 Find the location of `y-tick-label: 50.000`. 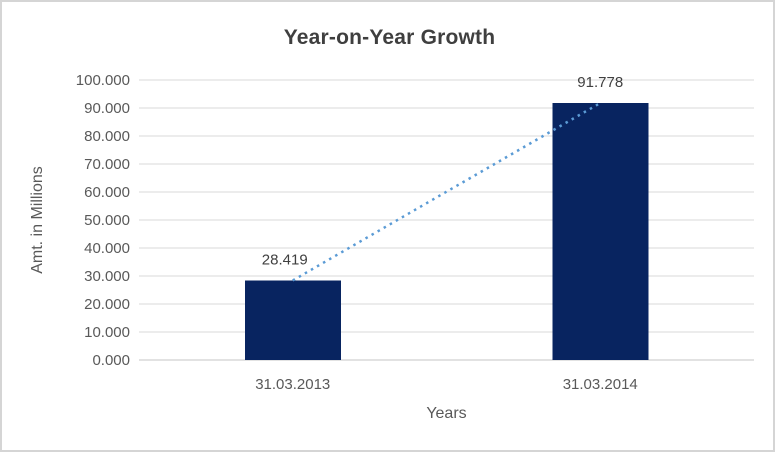

y-tick-label: 50.000 is located at coordinates (107, 220).